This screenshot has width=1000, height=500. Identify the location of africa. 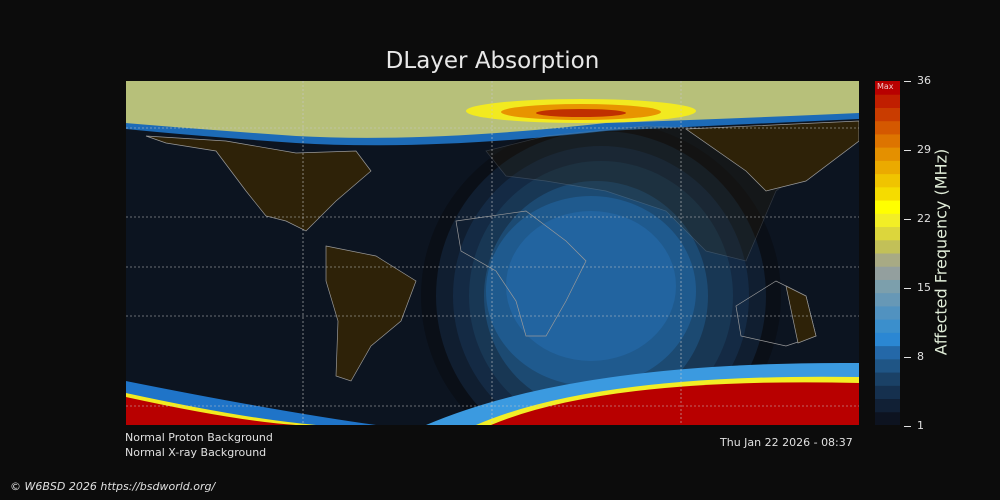
(521, 273).